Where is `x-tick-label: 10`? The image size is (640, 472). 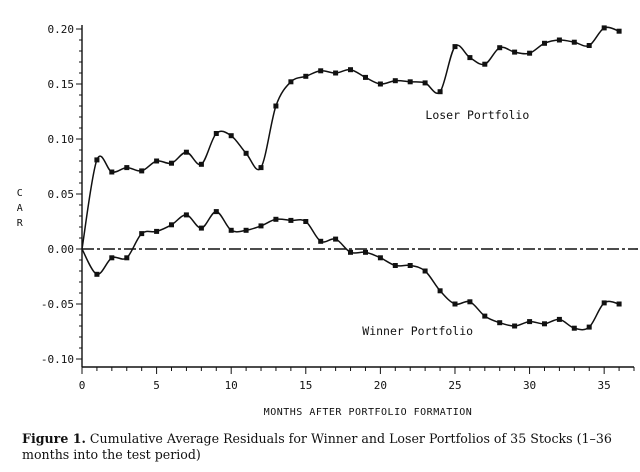
x-tick-label: 10 is located at coordinates (231, 385).